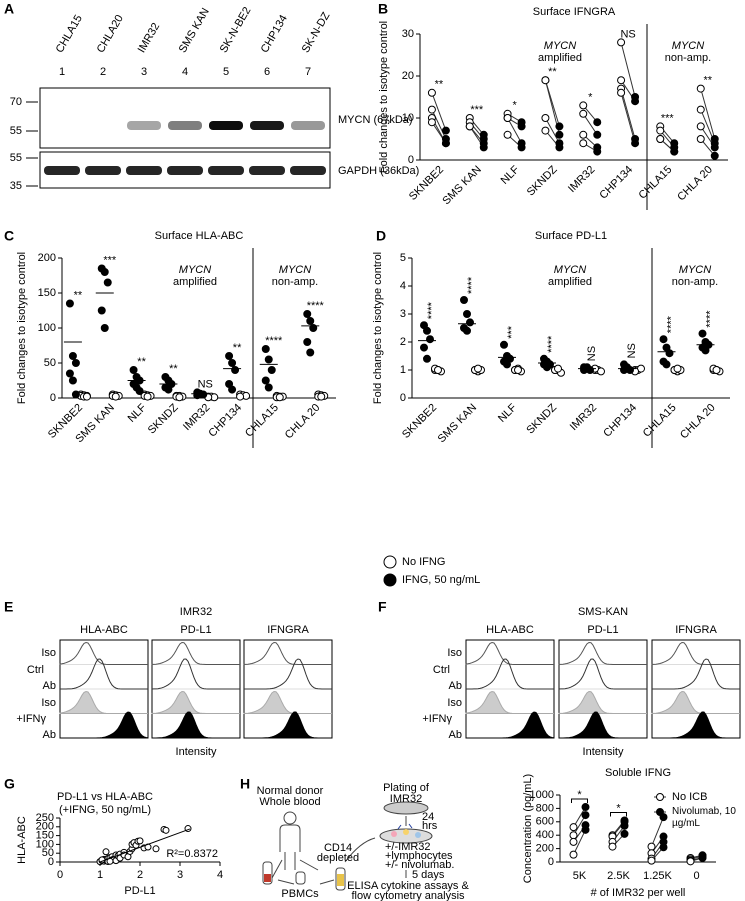 The width and height of the screenshot is (745, 901). Describe the element at coordinates (48, 653) in the screenshot. I see `row-label: Iso` at that location.